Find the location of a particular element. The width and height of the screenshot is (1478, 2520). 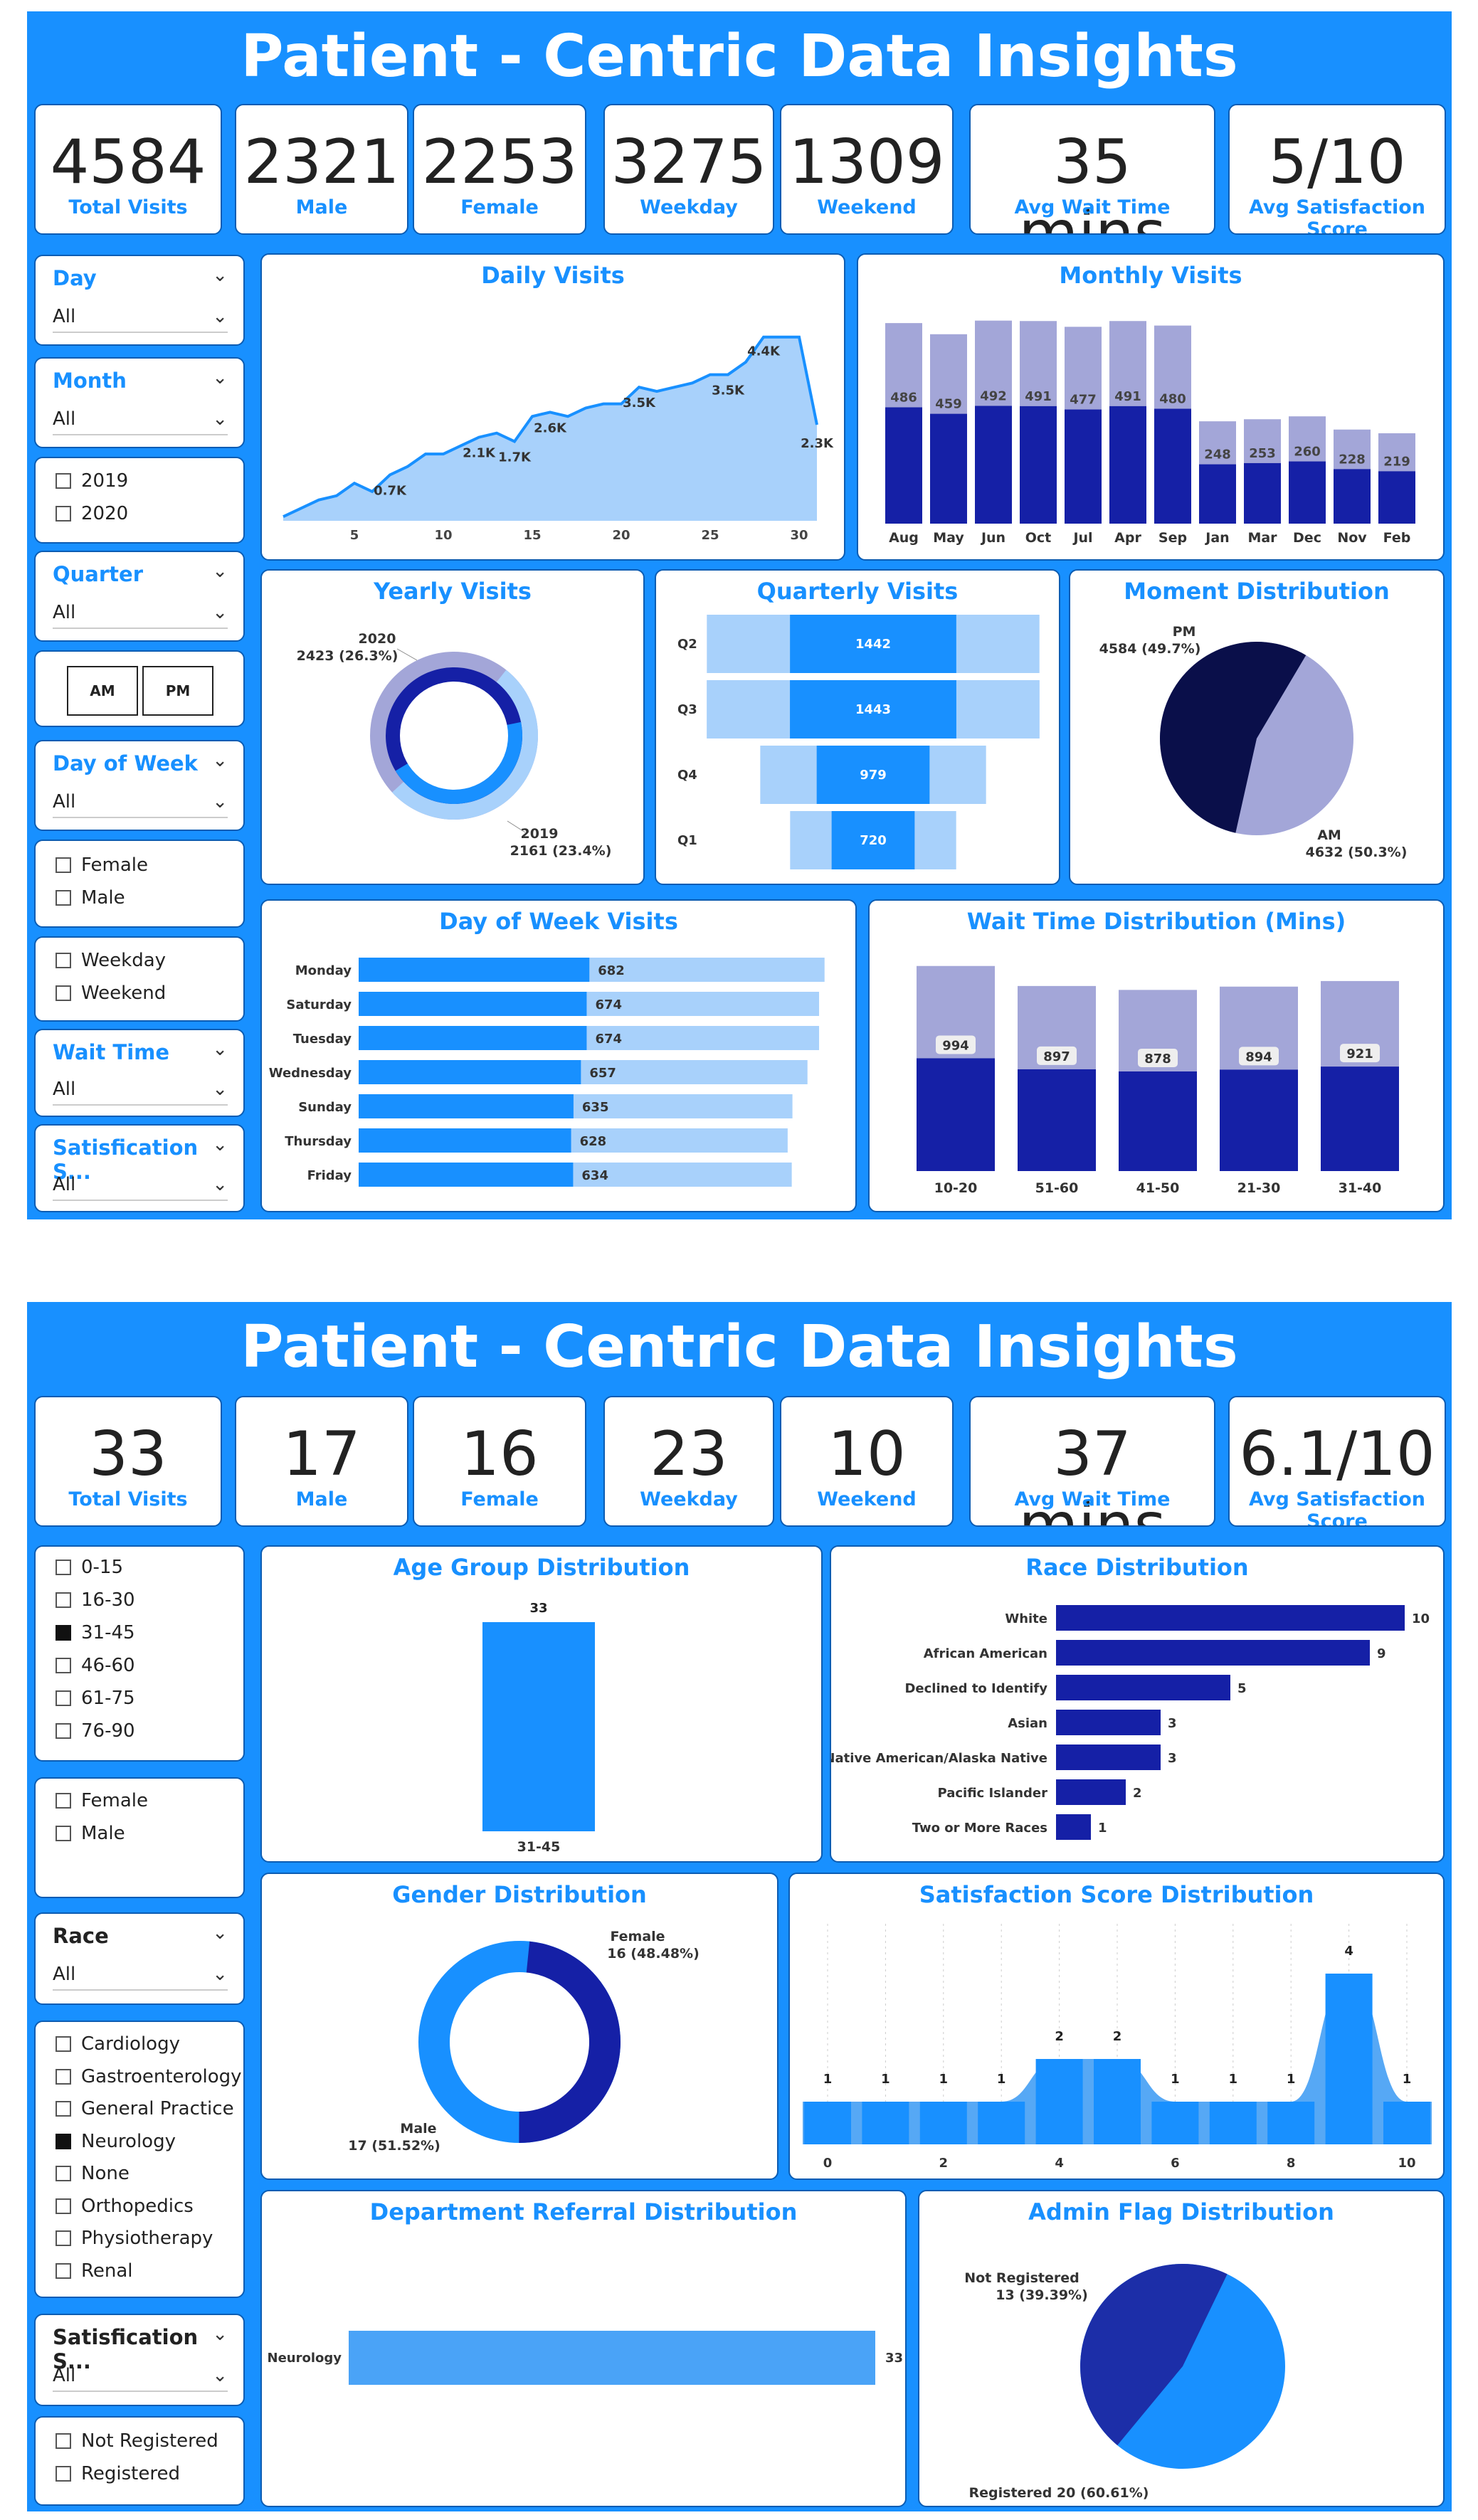

label-bg is located at coordinates (1360, 1053).